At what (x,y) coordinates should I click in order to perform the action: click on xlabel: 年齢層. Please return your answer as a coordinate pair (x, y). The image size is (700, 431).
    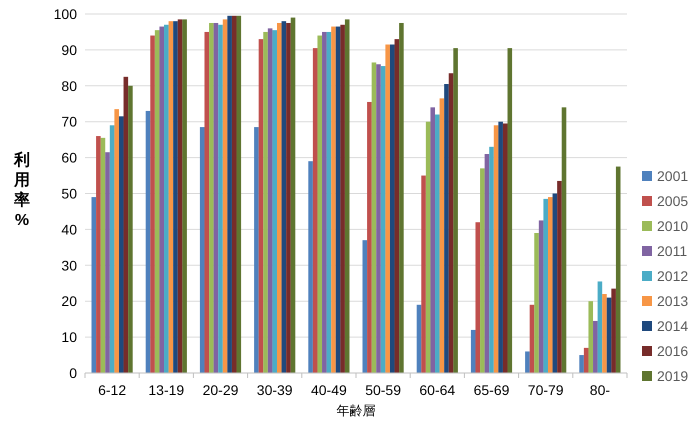
    Looking at the image, I should click on (356, 410).